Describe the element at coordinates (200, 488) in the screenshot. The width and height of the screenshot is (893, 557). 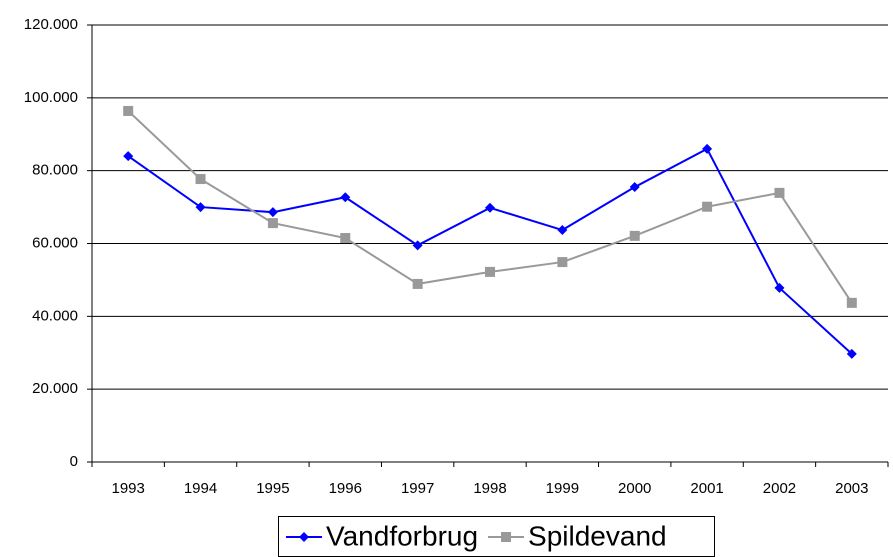
I see `x-tick-label: 1994` at that location.